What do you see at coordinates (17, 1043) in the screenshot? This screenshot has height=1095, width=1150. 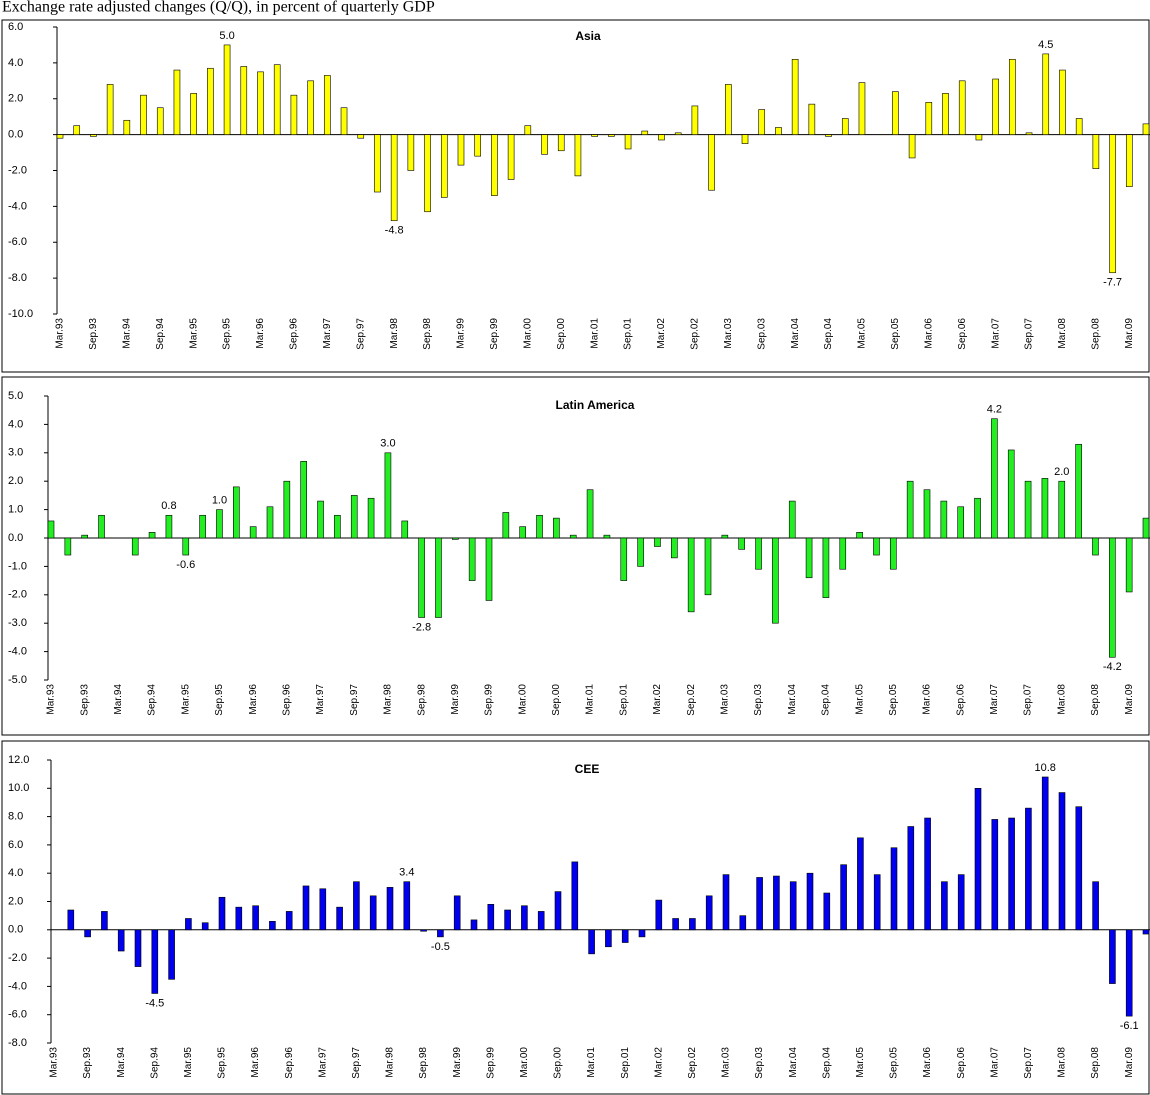 I see `y-tick-label: -8.0` at bounding box center [17, 1043].